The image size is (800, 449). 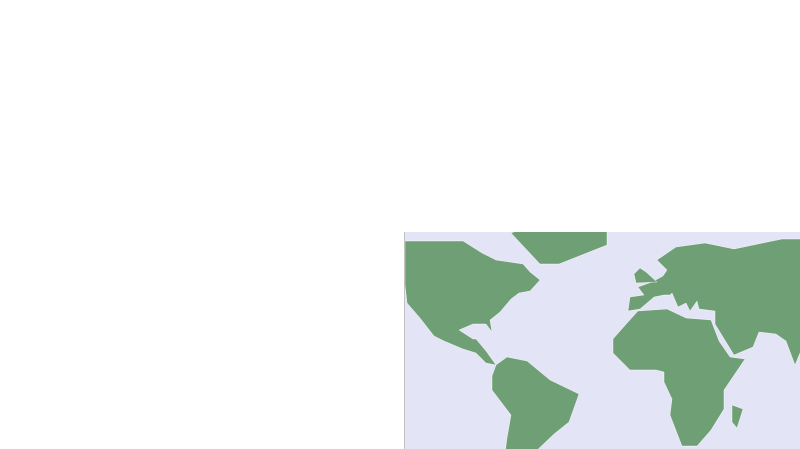 What do you see at coordinates (679, 377) in the screenshot?
I see `africa` at bounding box center [679, 377].